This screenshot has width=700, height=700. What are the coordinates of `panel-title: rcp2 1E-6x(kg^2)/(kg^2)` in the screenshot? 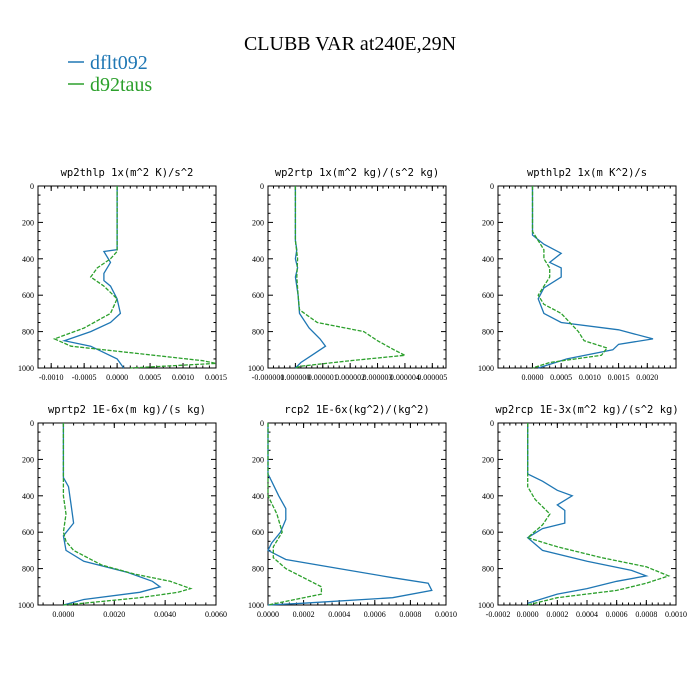 It's located at (356, 410).